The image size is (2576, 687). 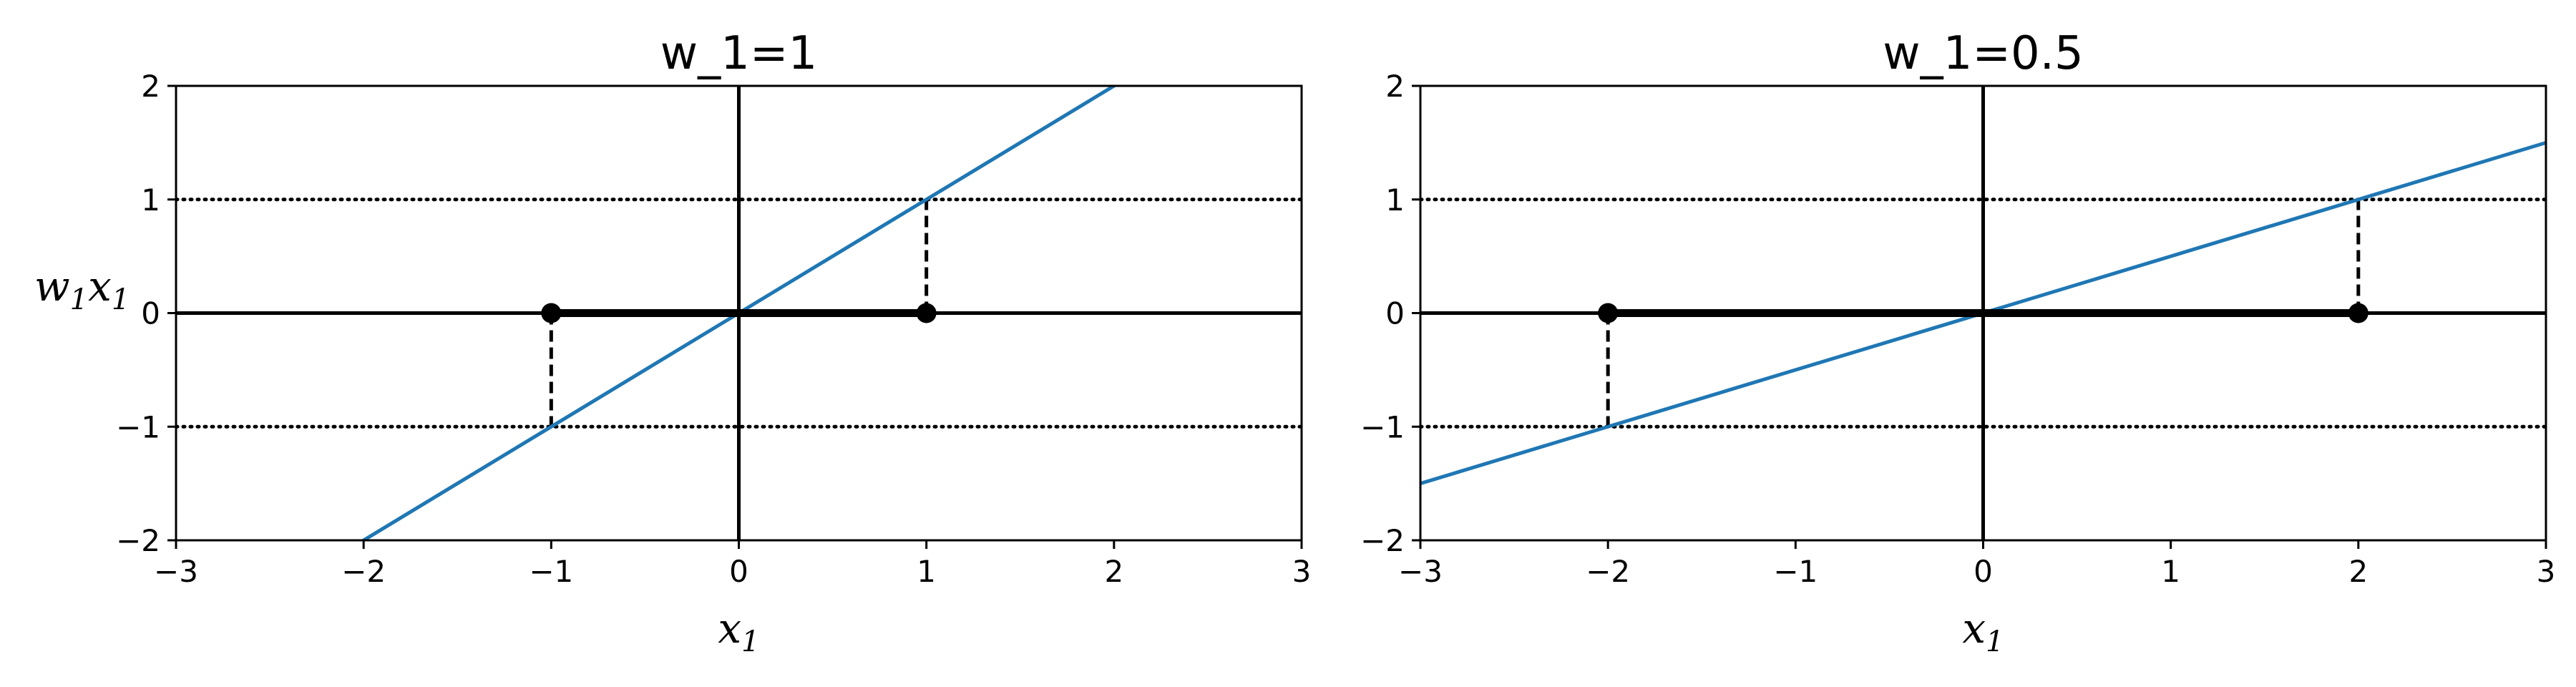 I want to click on chart-title: w_1=0.5, so click(x=1983, y=53).